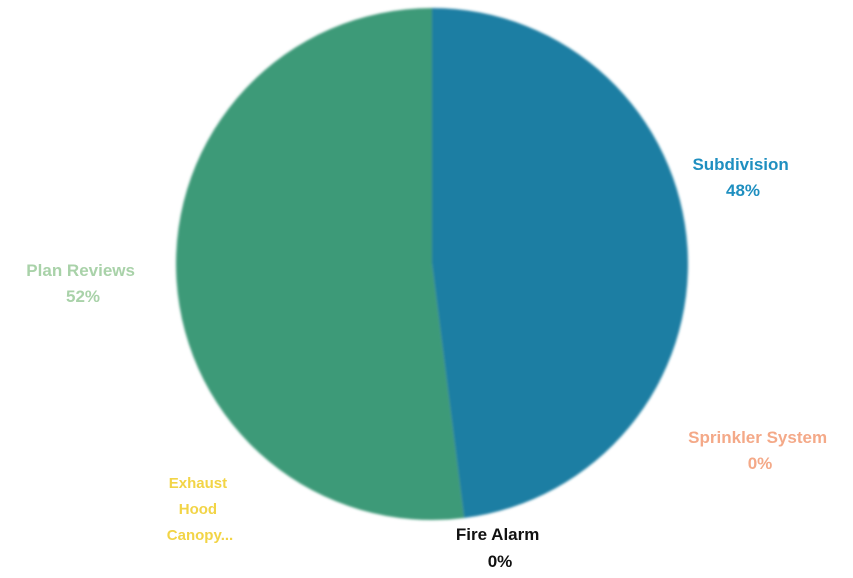 This screenshot has width=853, height=578. Describe the element at coordinates (500, 561) in the screenshot. I see `label-fire-alarm-pct: 0%` at that location.